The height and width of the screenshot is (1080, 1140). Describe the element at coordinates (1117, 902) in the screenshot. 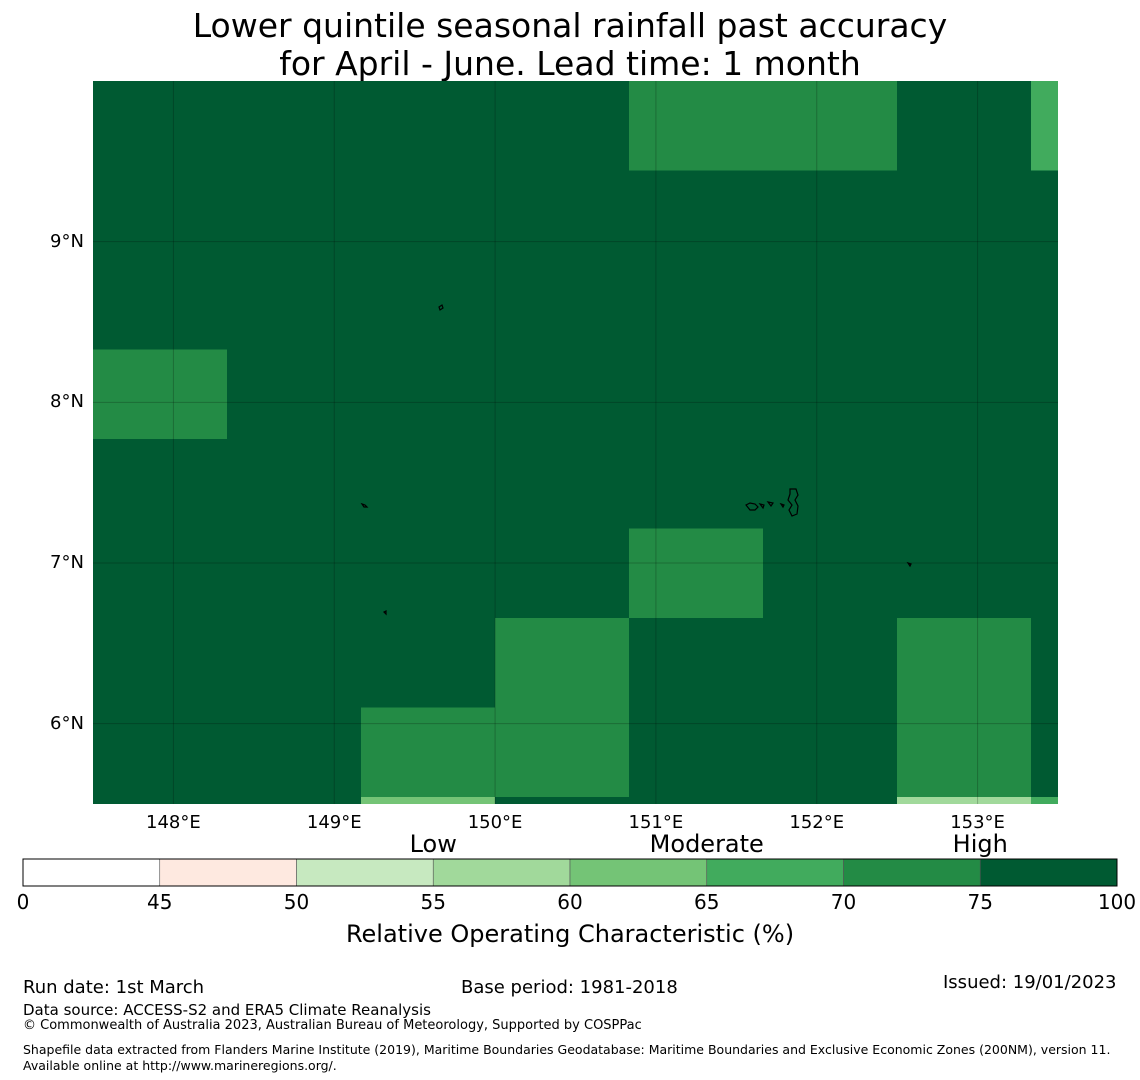

I see `colorbar-tick-label: 100` at that location.